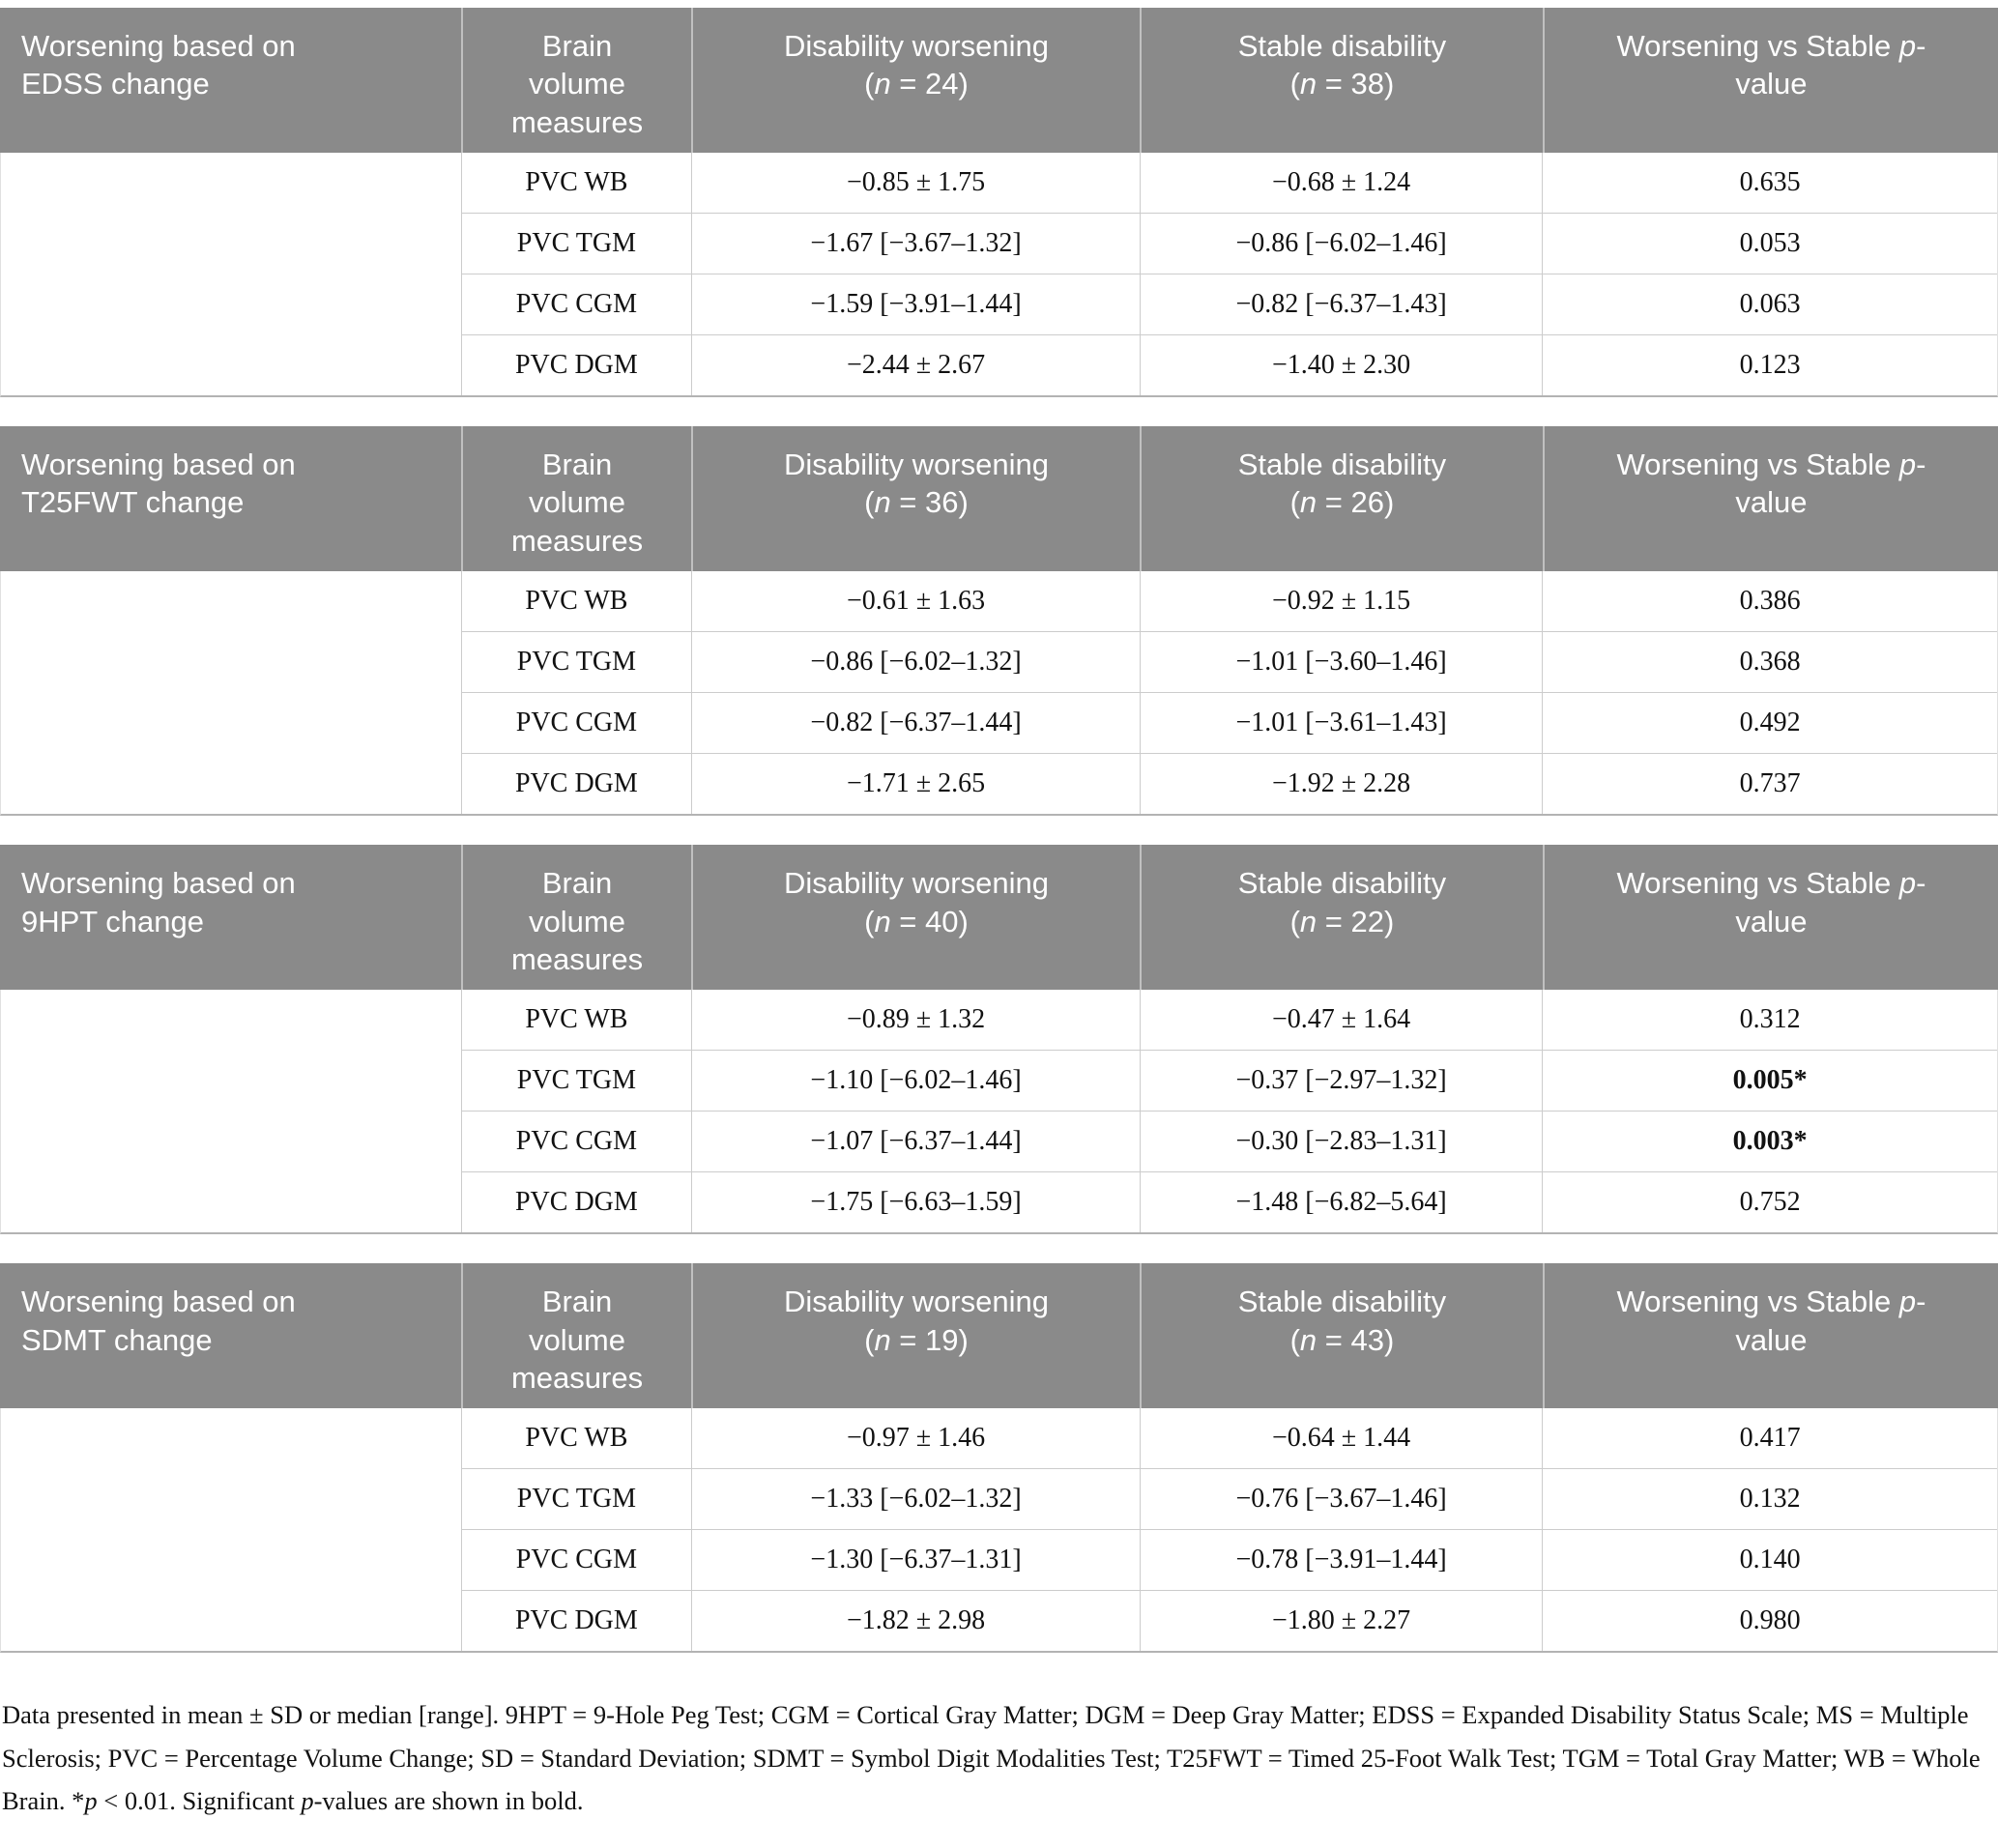  What do you see at coordinates (915, 244) in the screenshot?
I see `worsening-value-cell: −1.67 [−3.67–1.32]` at bounding box center [915, 244].